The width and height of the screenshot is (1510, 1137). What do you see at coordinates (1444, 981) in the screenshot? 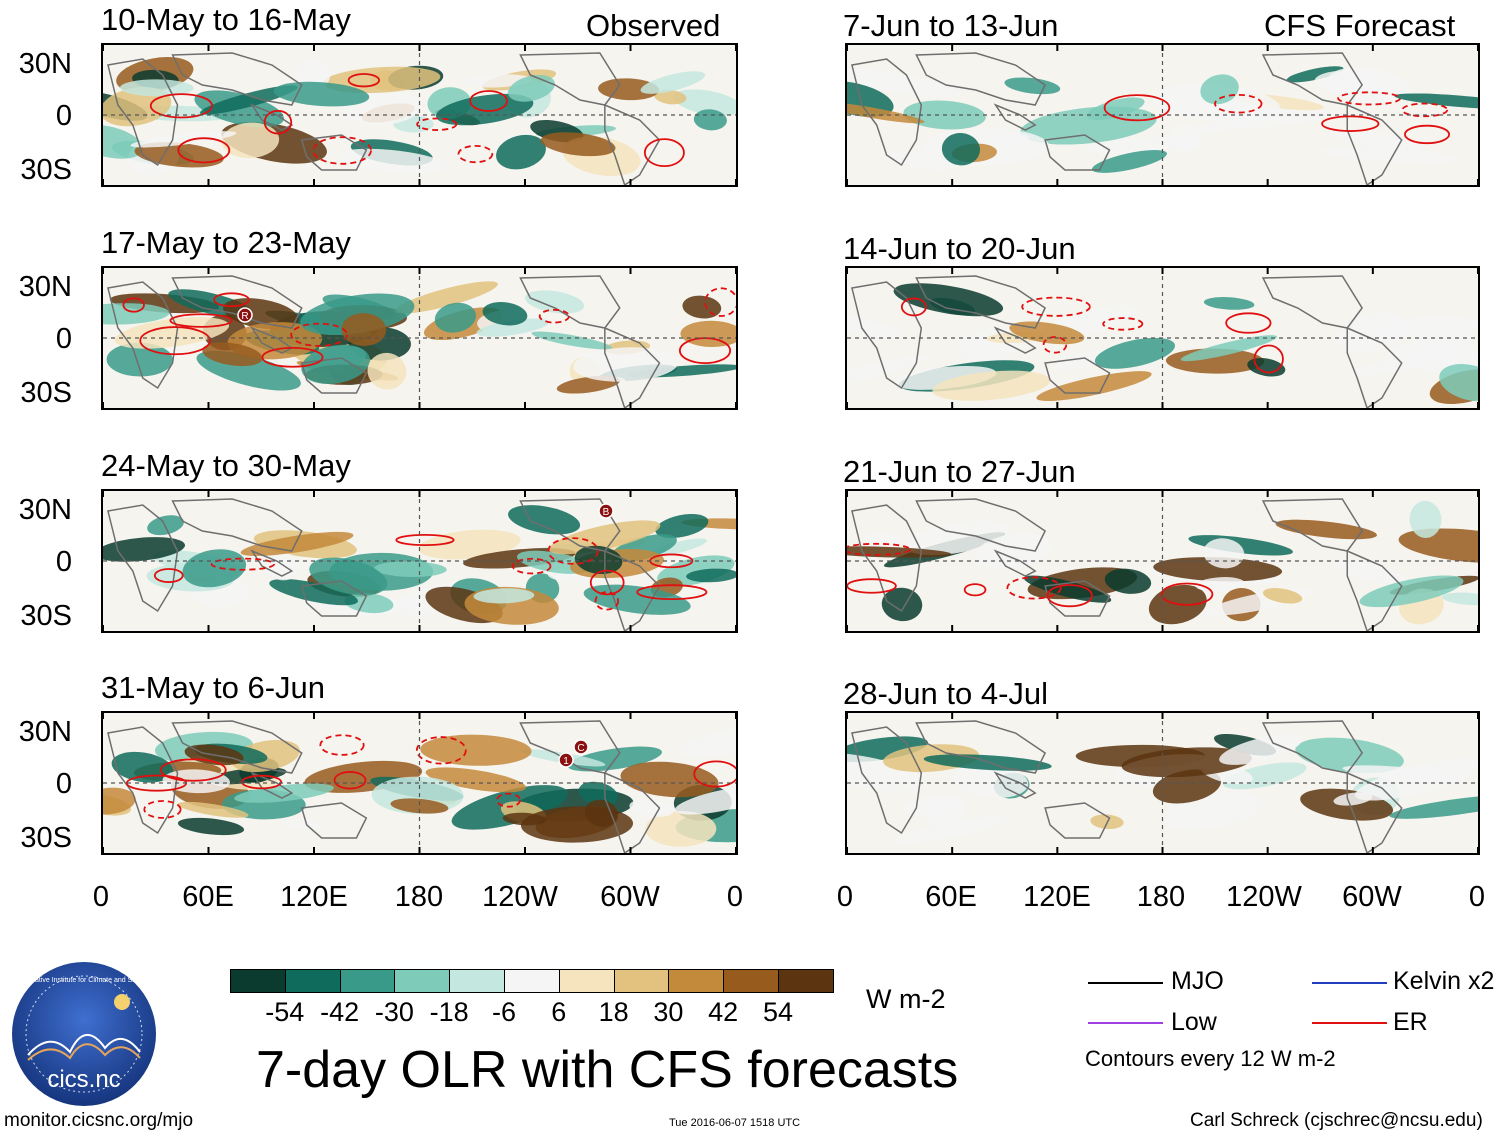
I see `legend-label-kelvin: Kelvin x2` at bounding box center [1444, 981].